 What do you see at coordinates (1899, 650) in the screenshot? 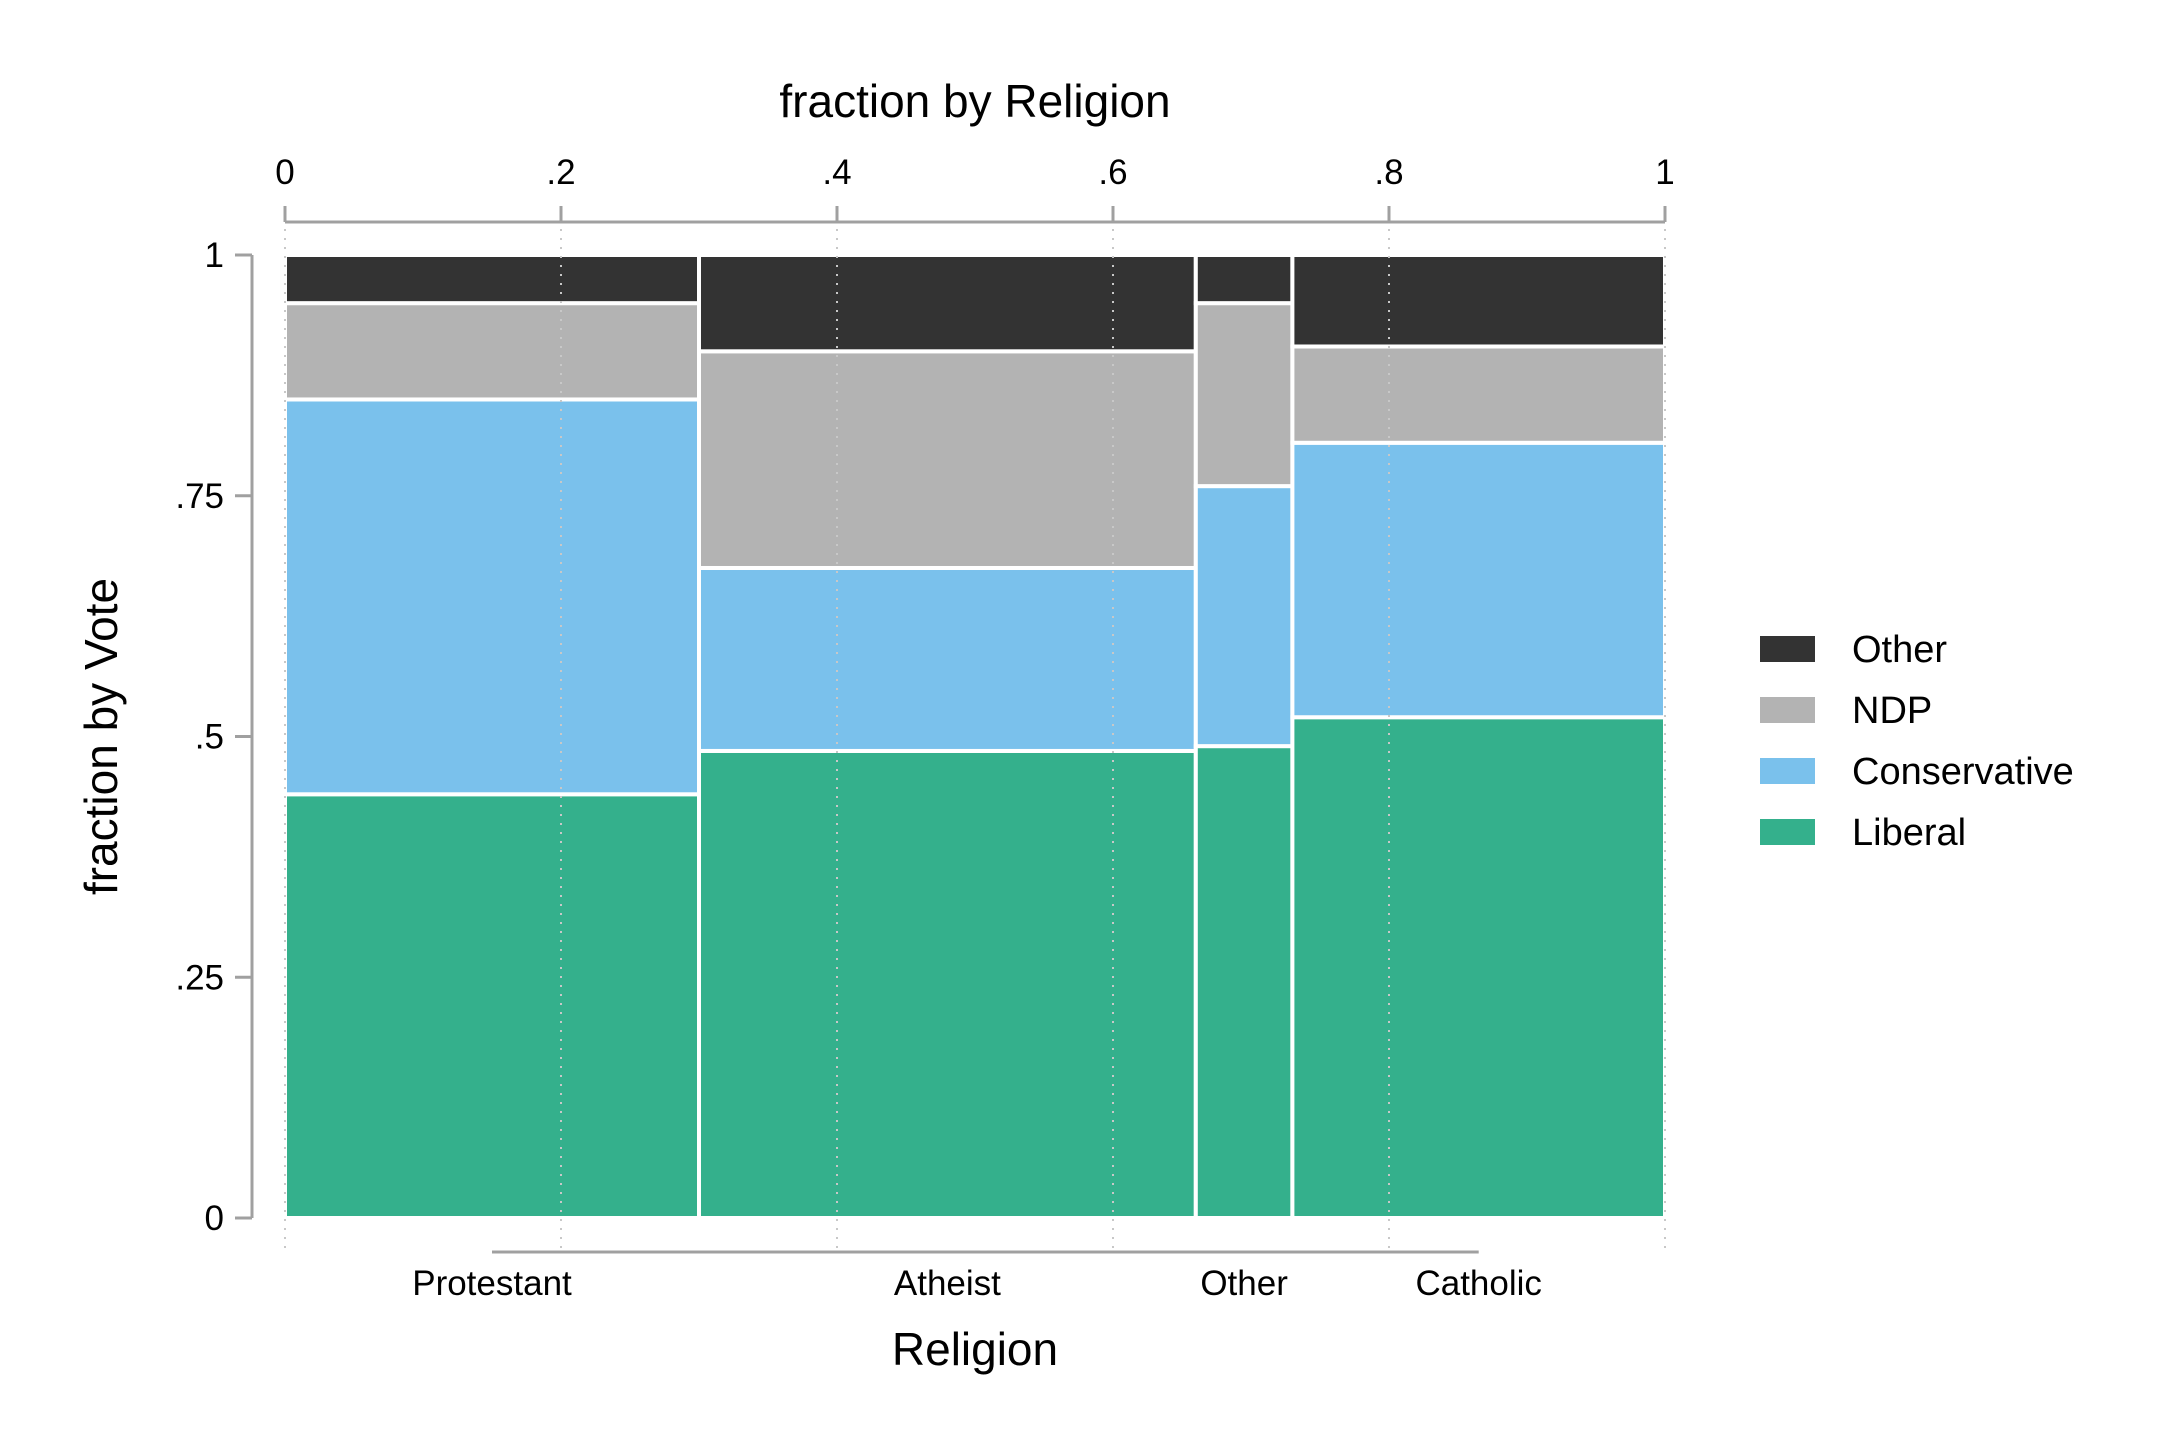
I see `legend-label-other: Other` at bounding box center [1899, 650].